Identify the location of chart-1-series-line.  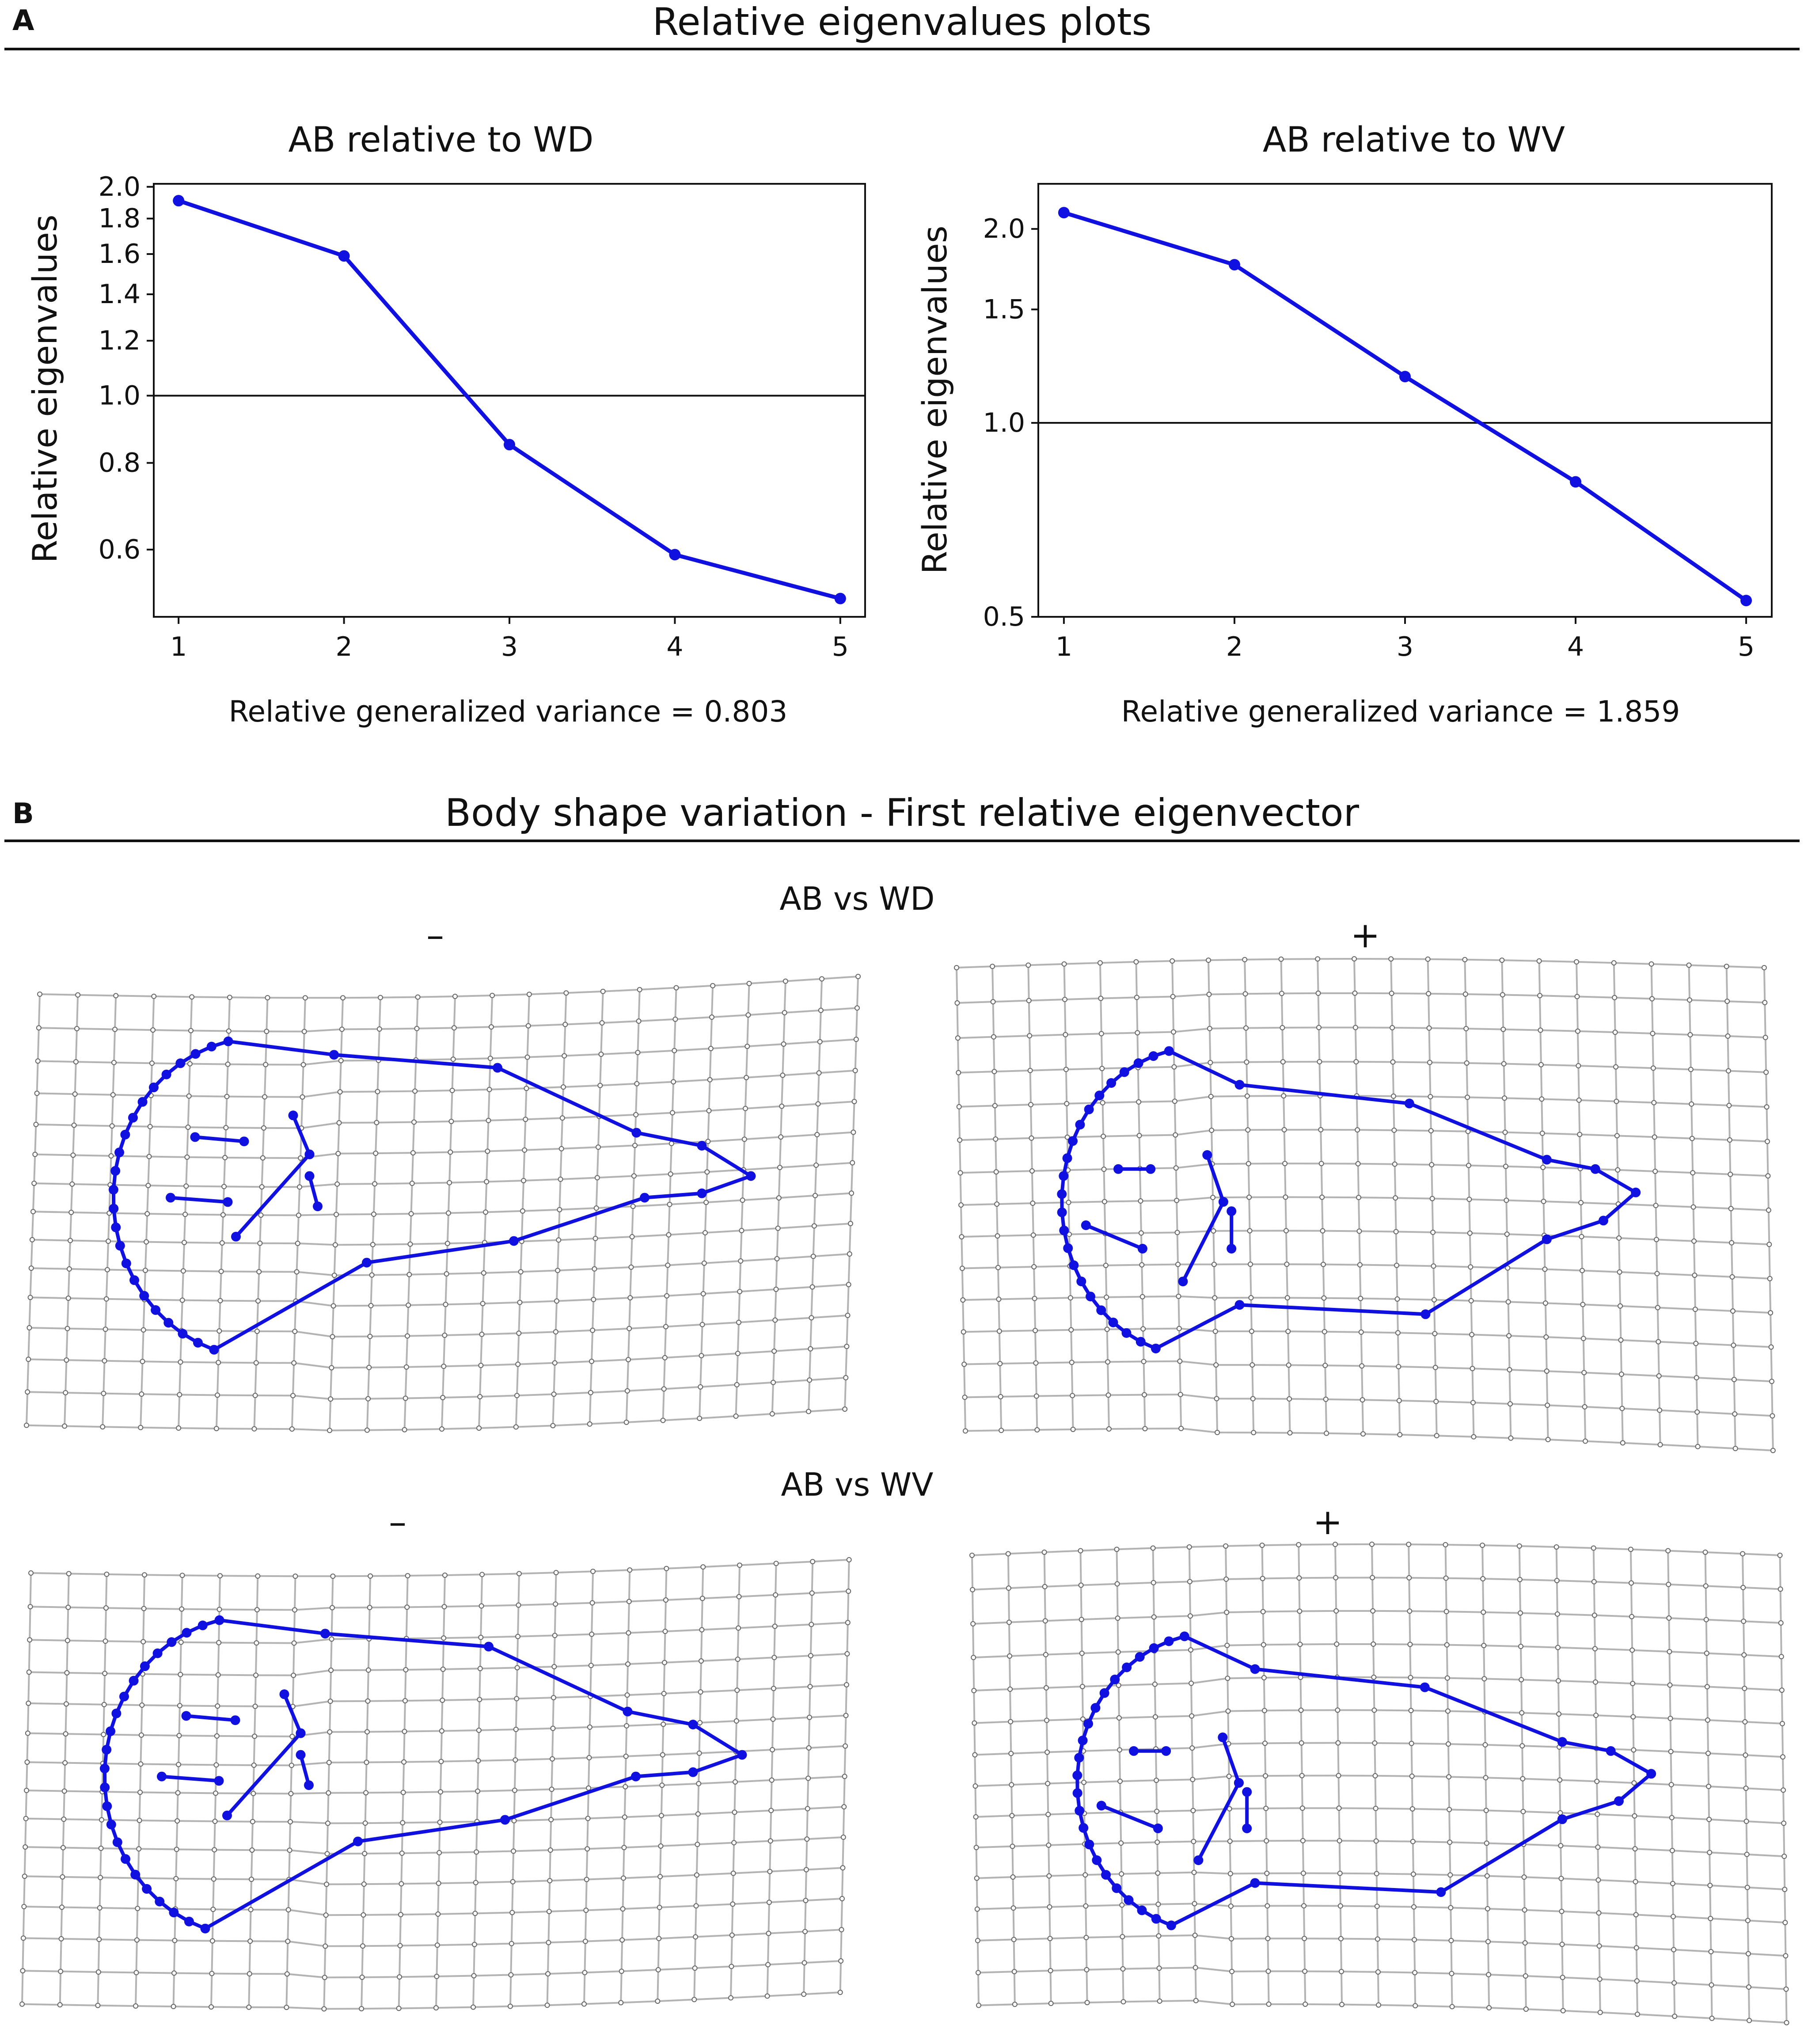
(509, 399).